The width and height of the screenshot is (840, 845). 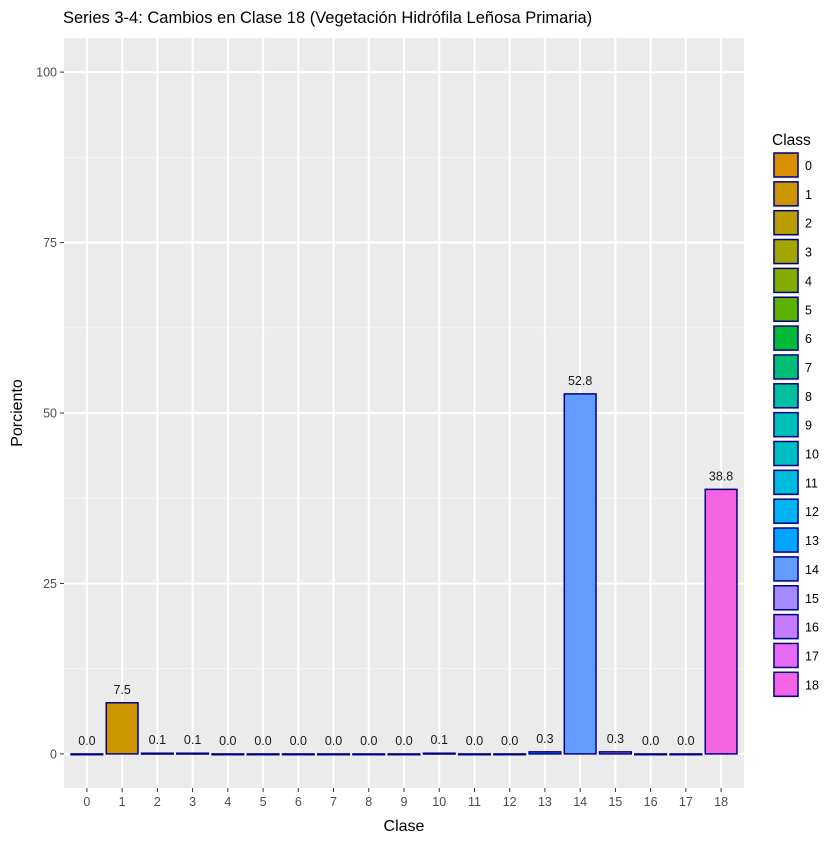 I want to click on bar-value-label: 7.5, so click(x=121, y=690).